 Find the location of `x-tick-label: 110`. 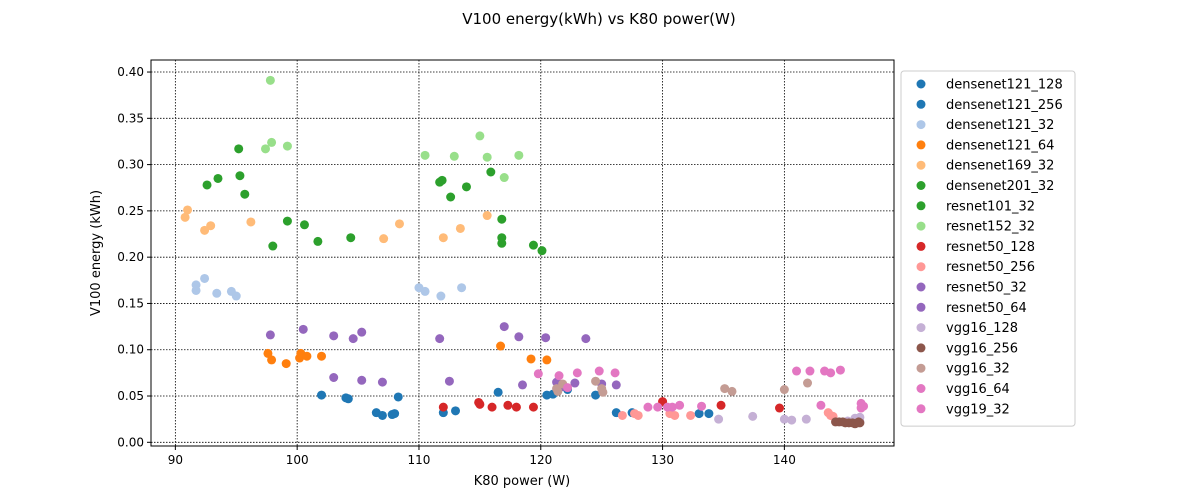

x-tick-label: 110 is located at coordinates (419, 460).